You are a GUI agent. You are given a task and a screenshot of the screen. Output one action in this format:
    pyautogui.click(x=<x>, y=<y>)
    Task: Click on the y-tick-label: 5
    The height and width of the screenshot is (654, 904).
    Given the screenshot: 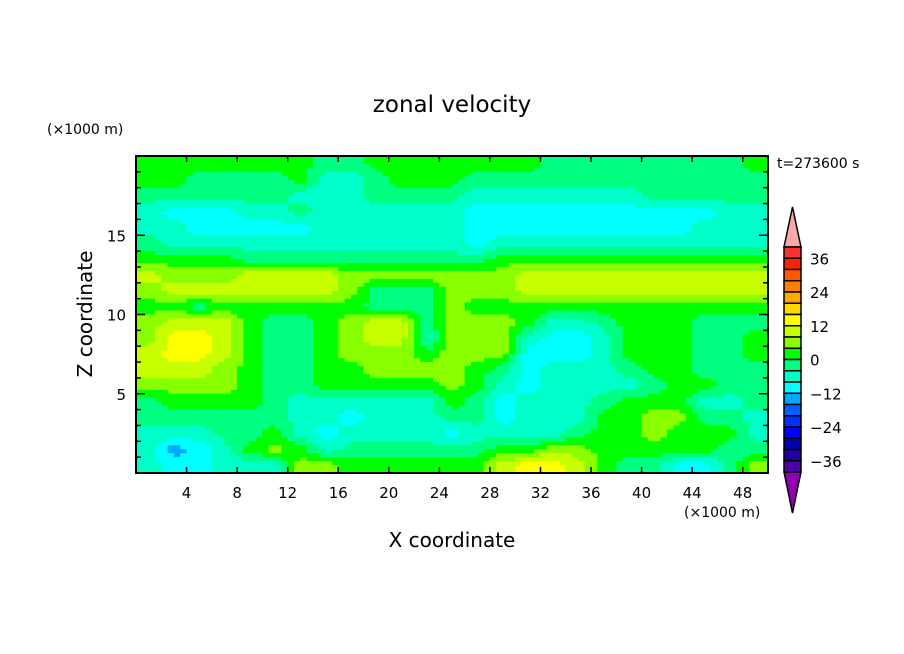 What is the action you would take?
    pyautogui.click(x=121, y=395)
    